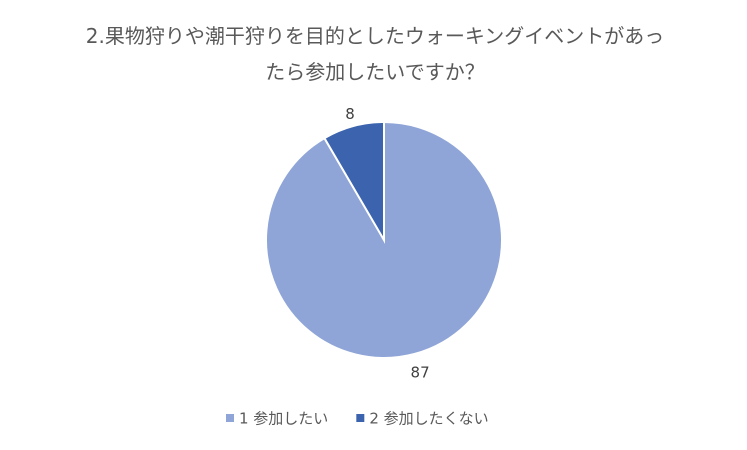 This screenshot has height=450, width=747. What do you see at coordinates (350, 114) in the screenshot?
I see `data-label: 8` at bounding box center [350, 114].